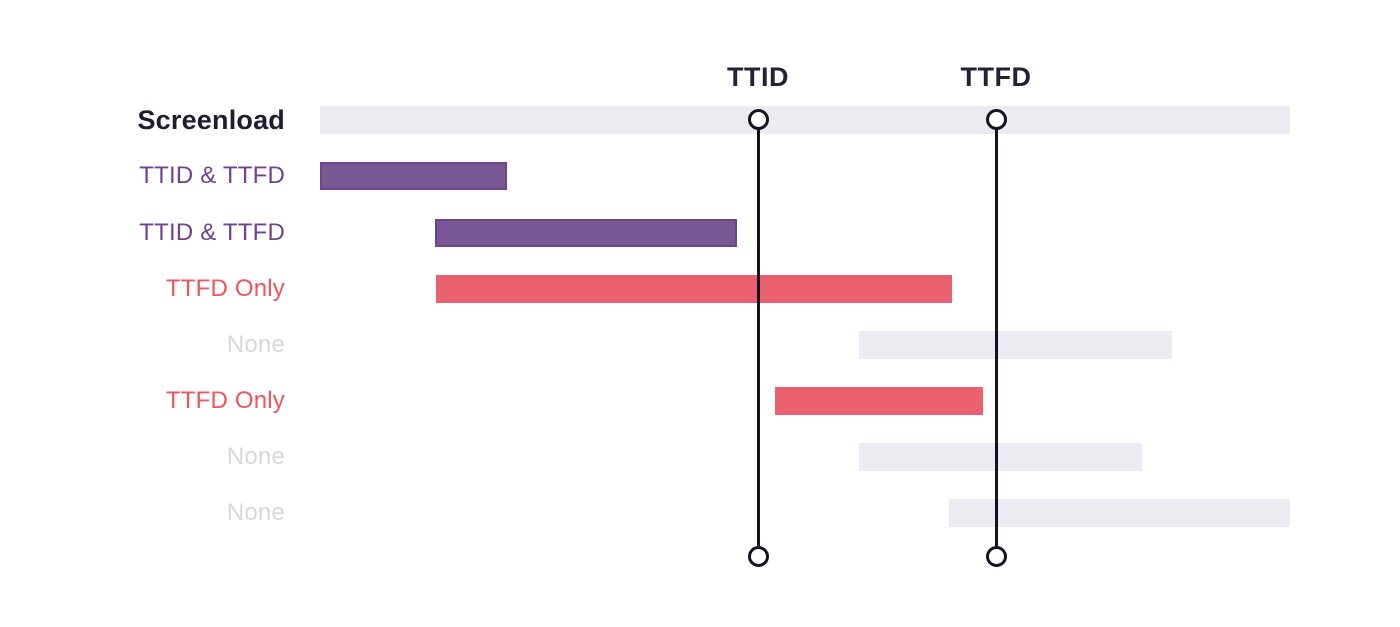  I want to click on ttfd-bottom-circle, so click(996, 556).